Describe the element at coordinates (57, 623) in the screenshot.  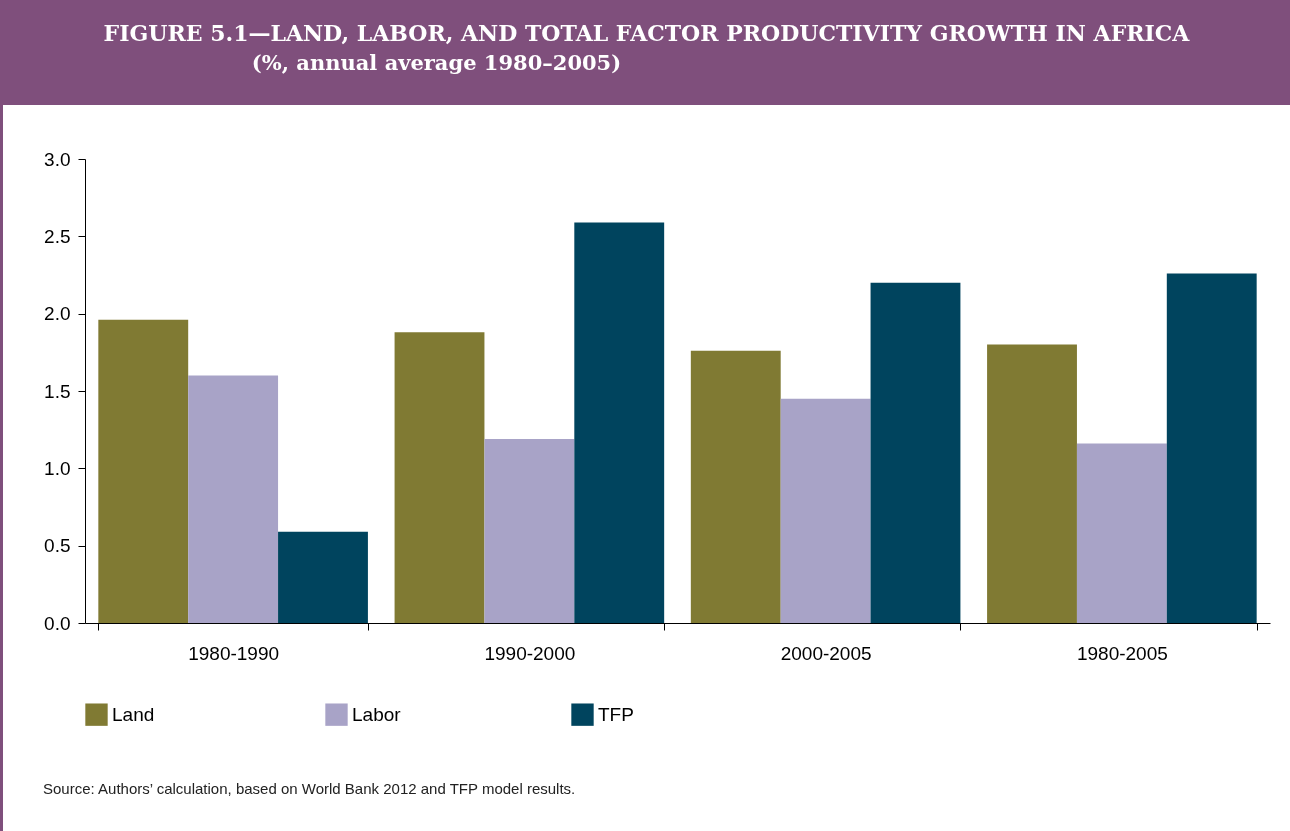
I see `y-tick-label: 0.0` at that location.